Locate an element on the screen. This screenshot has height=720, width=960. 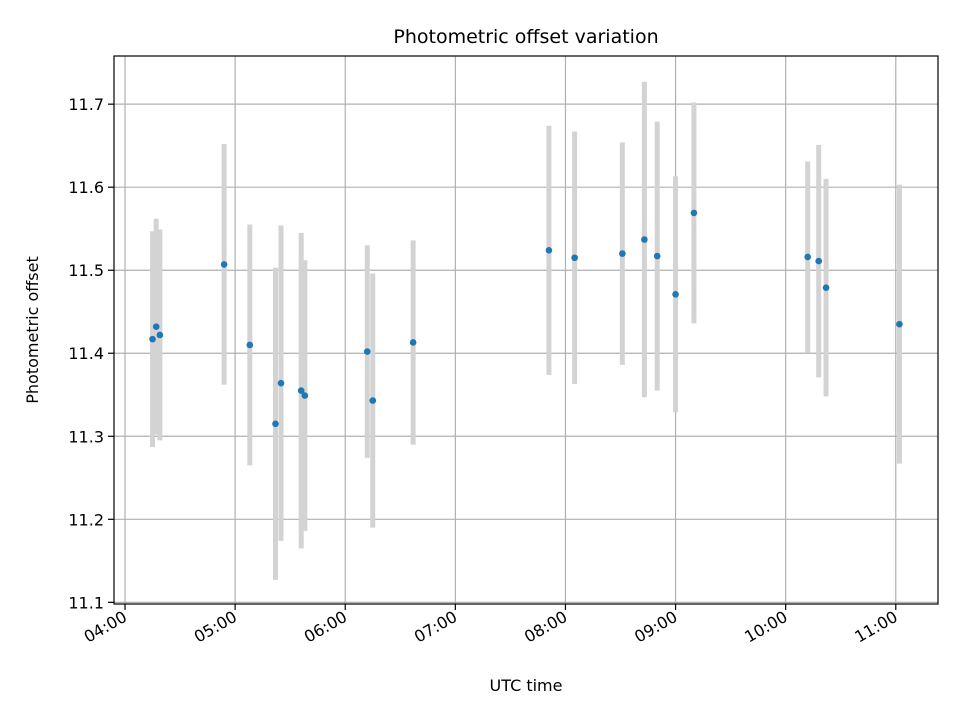
y-tick-label: 11.5 is located at coordinates (86, 270).